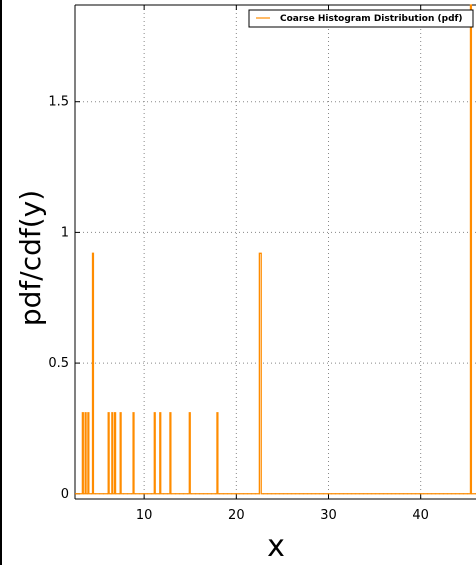 This screenshot has height=569, width=476. Describe the element at coordinates (144, 515) in the screenshot. I see `x-tick-label-0: 10` at that location.